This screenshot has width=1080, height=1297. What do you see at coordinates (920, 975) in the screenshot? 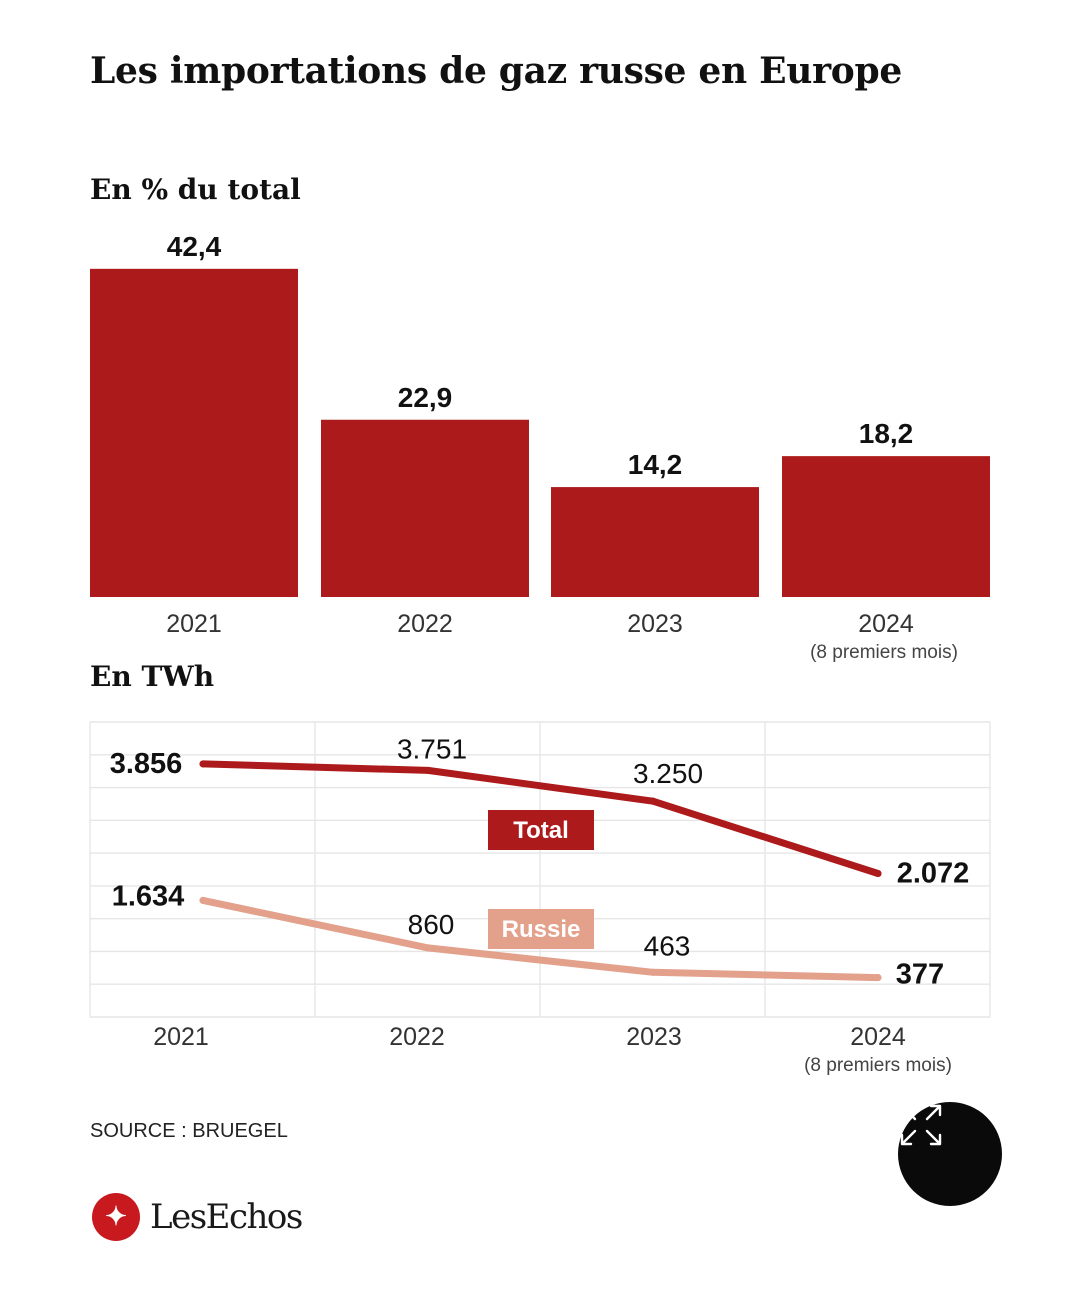
I see `line-value-label: 377` at bounding box center [920, 975].